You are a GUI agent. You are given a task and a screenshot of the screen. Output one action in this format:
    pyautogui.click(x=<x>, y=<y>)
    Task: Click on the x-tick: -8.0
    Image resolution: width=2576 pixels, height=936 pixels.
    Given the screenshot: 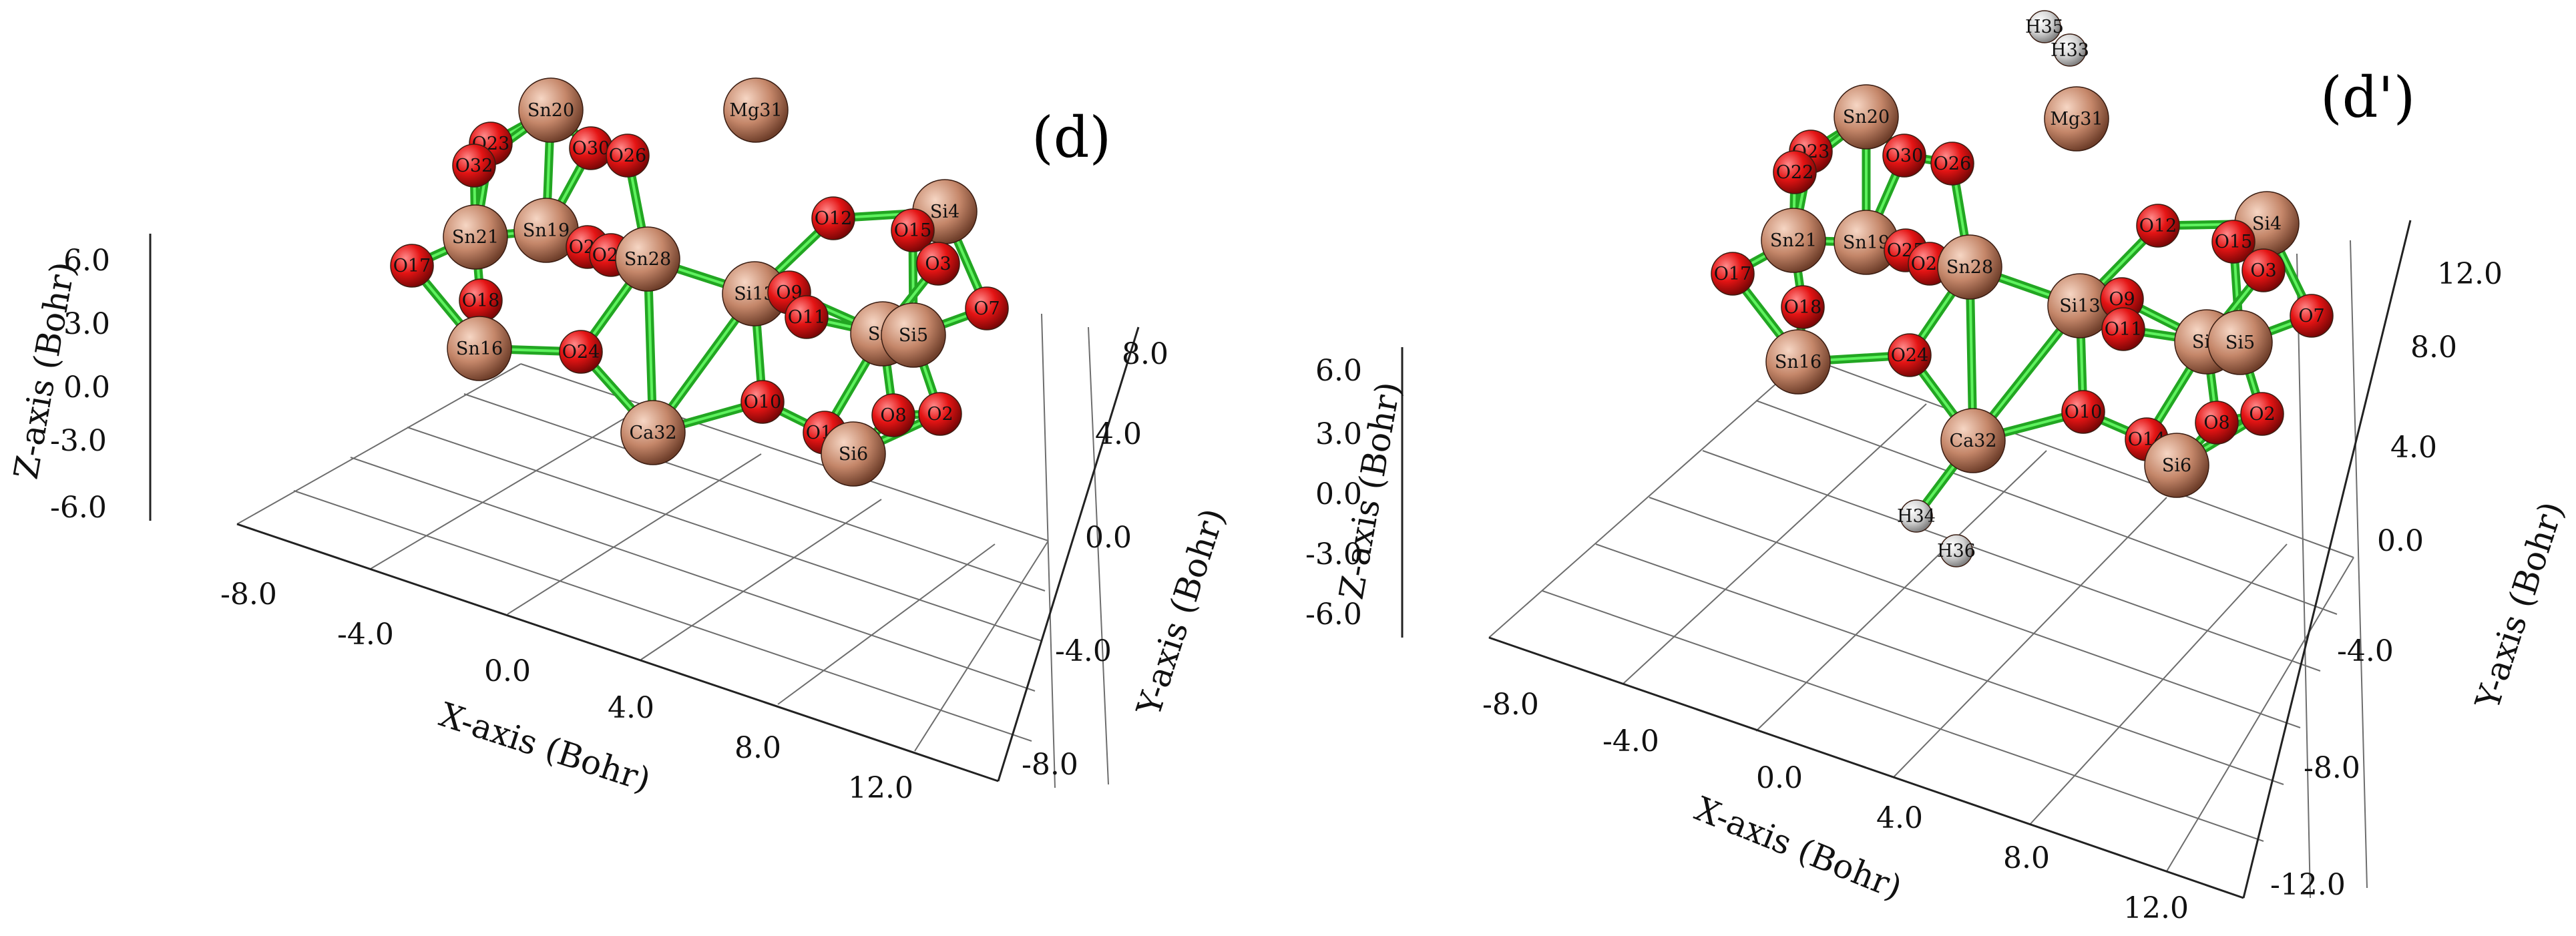 What is the action you would take?
    pyautogui.click(x=248, y=594)
    